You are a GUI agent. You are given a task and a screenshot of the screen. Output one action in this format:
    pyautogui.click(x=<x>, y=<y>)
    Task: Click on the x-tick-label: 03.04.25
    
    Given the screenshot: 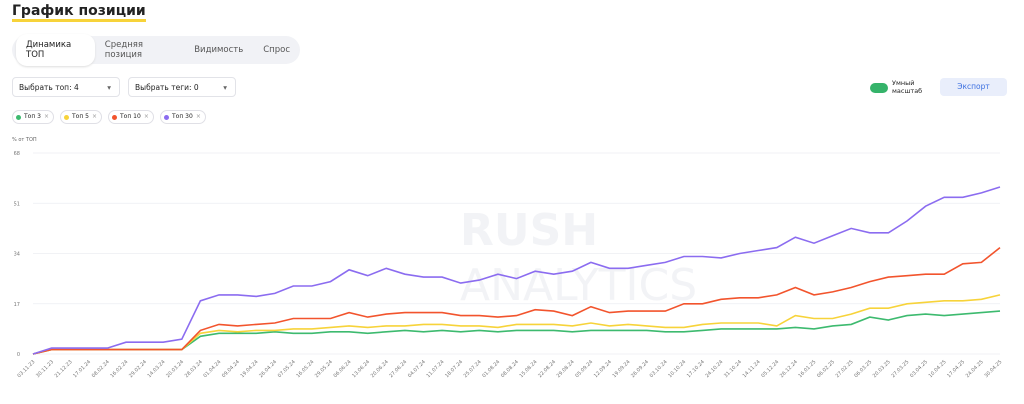 What is the action you would take?
    pyautogui.click(x=919, y=369)
    